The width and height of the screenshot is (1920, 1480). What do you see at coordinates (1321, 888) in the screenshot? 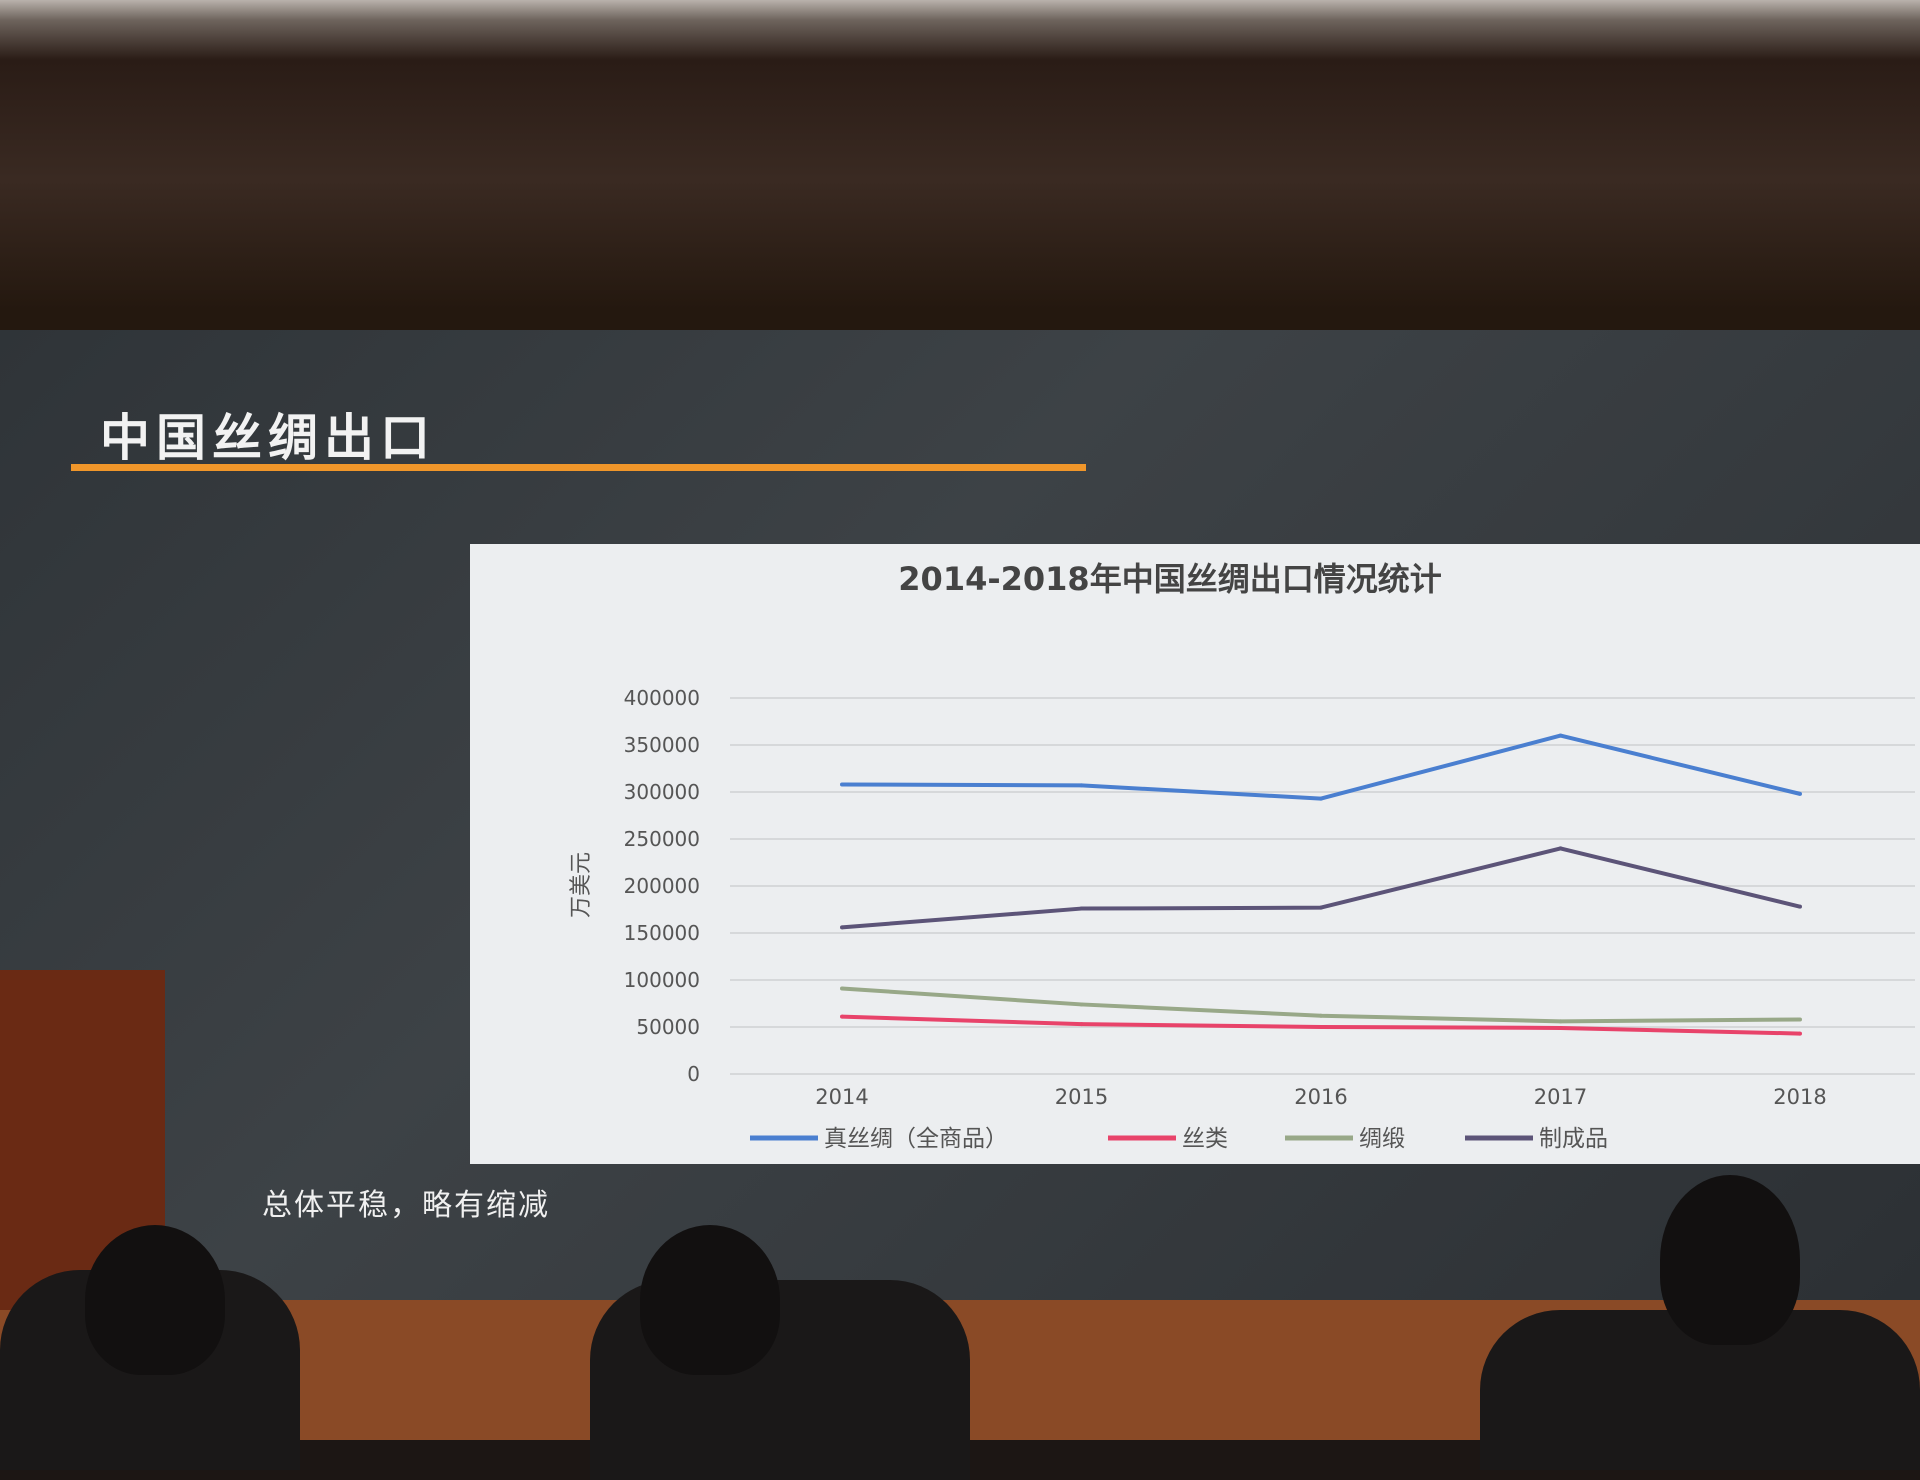
I see `series-line` at bounding box center [1321, 888].